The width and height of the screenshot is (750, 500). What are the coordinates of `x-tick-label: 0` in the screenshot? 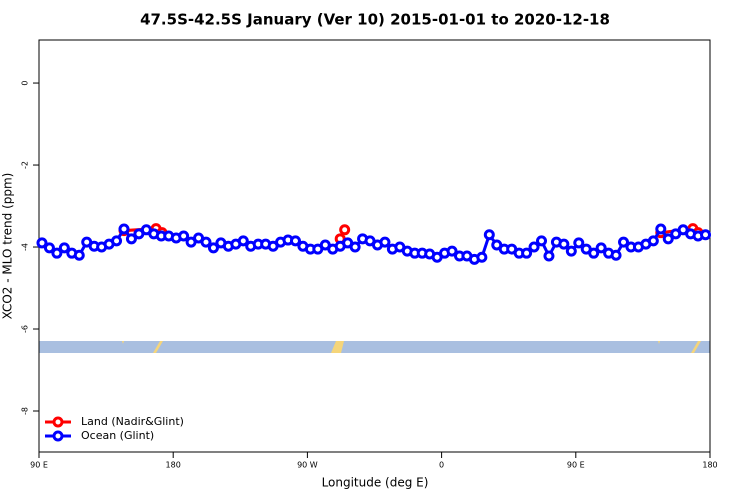 It's located at (441, 465).